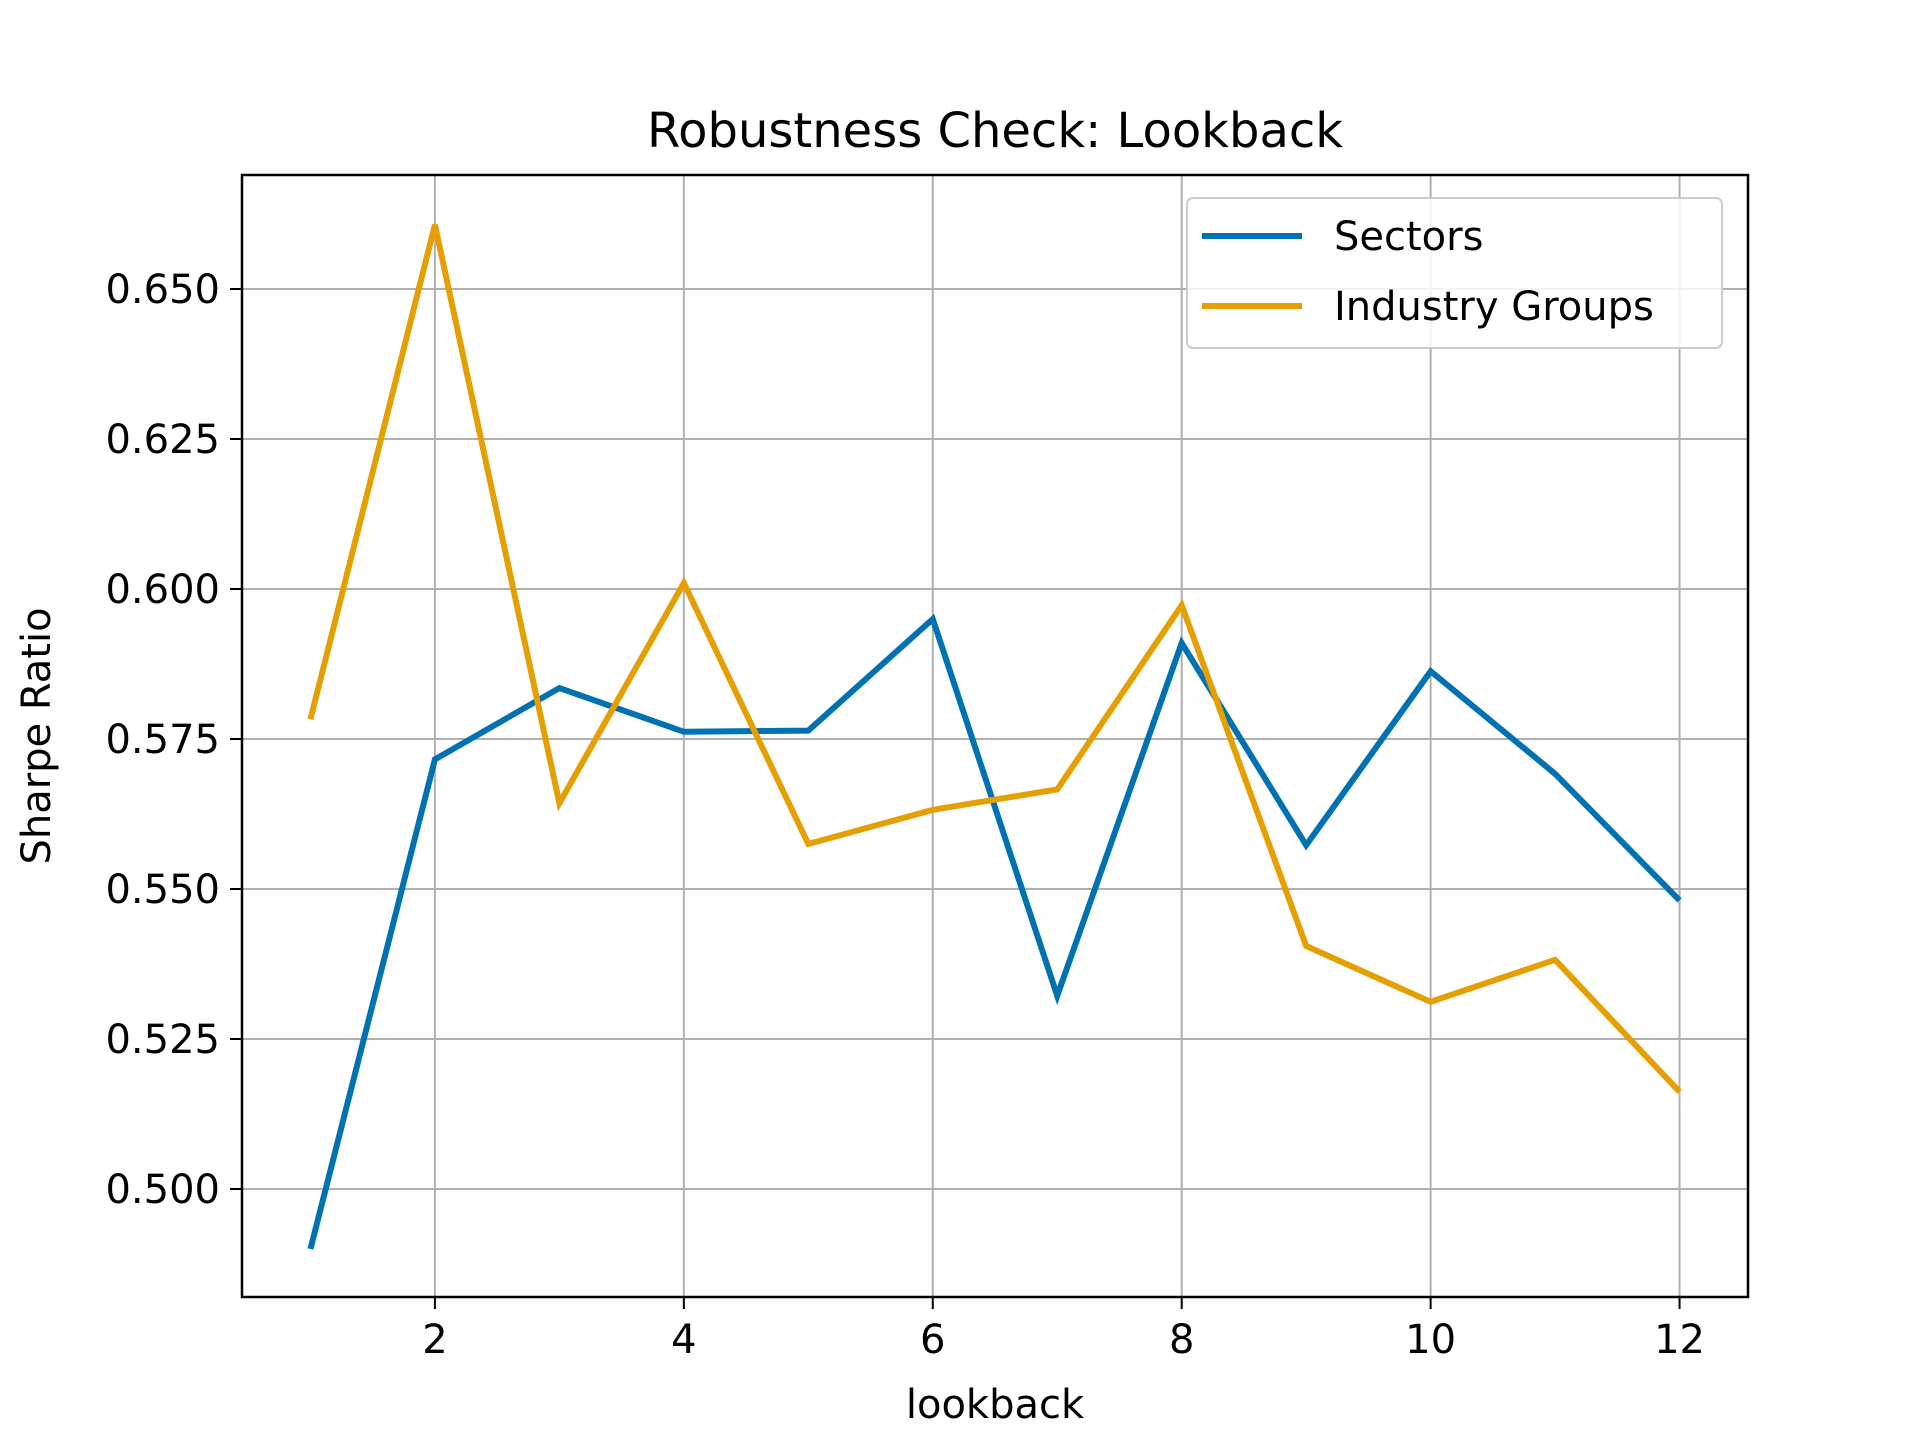  What do you see at coordinates (434, 1340) in the screenshot?
I see `x-tick-label: 2` at bounding box center [434, 1340].